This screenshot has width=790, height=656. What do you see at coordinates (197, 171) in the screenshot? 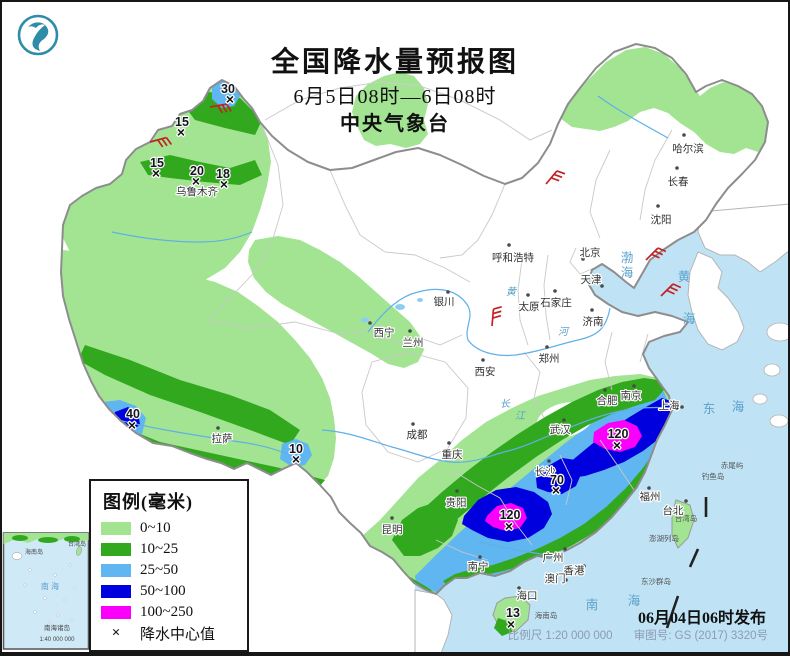
I see `precip-center-value: 20` at bounding box center [197, 171].